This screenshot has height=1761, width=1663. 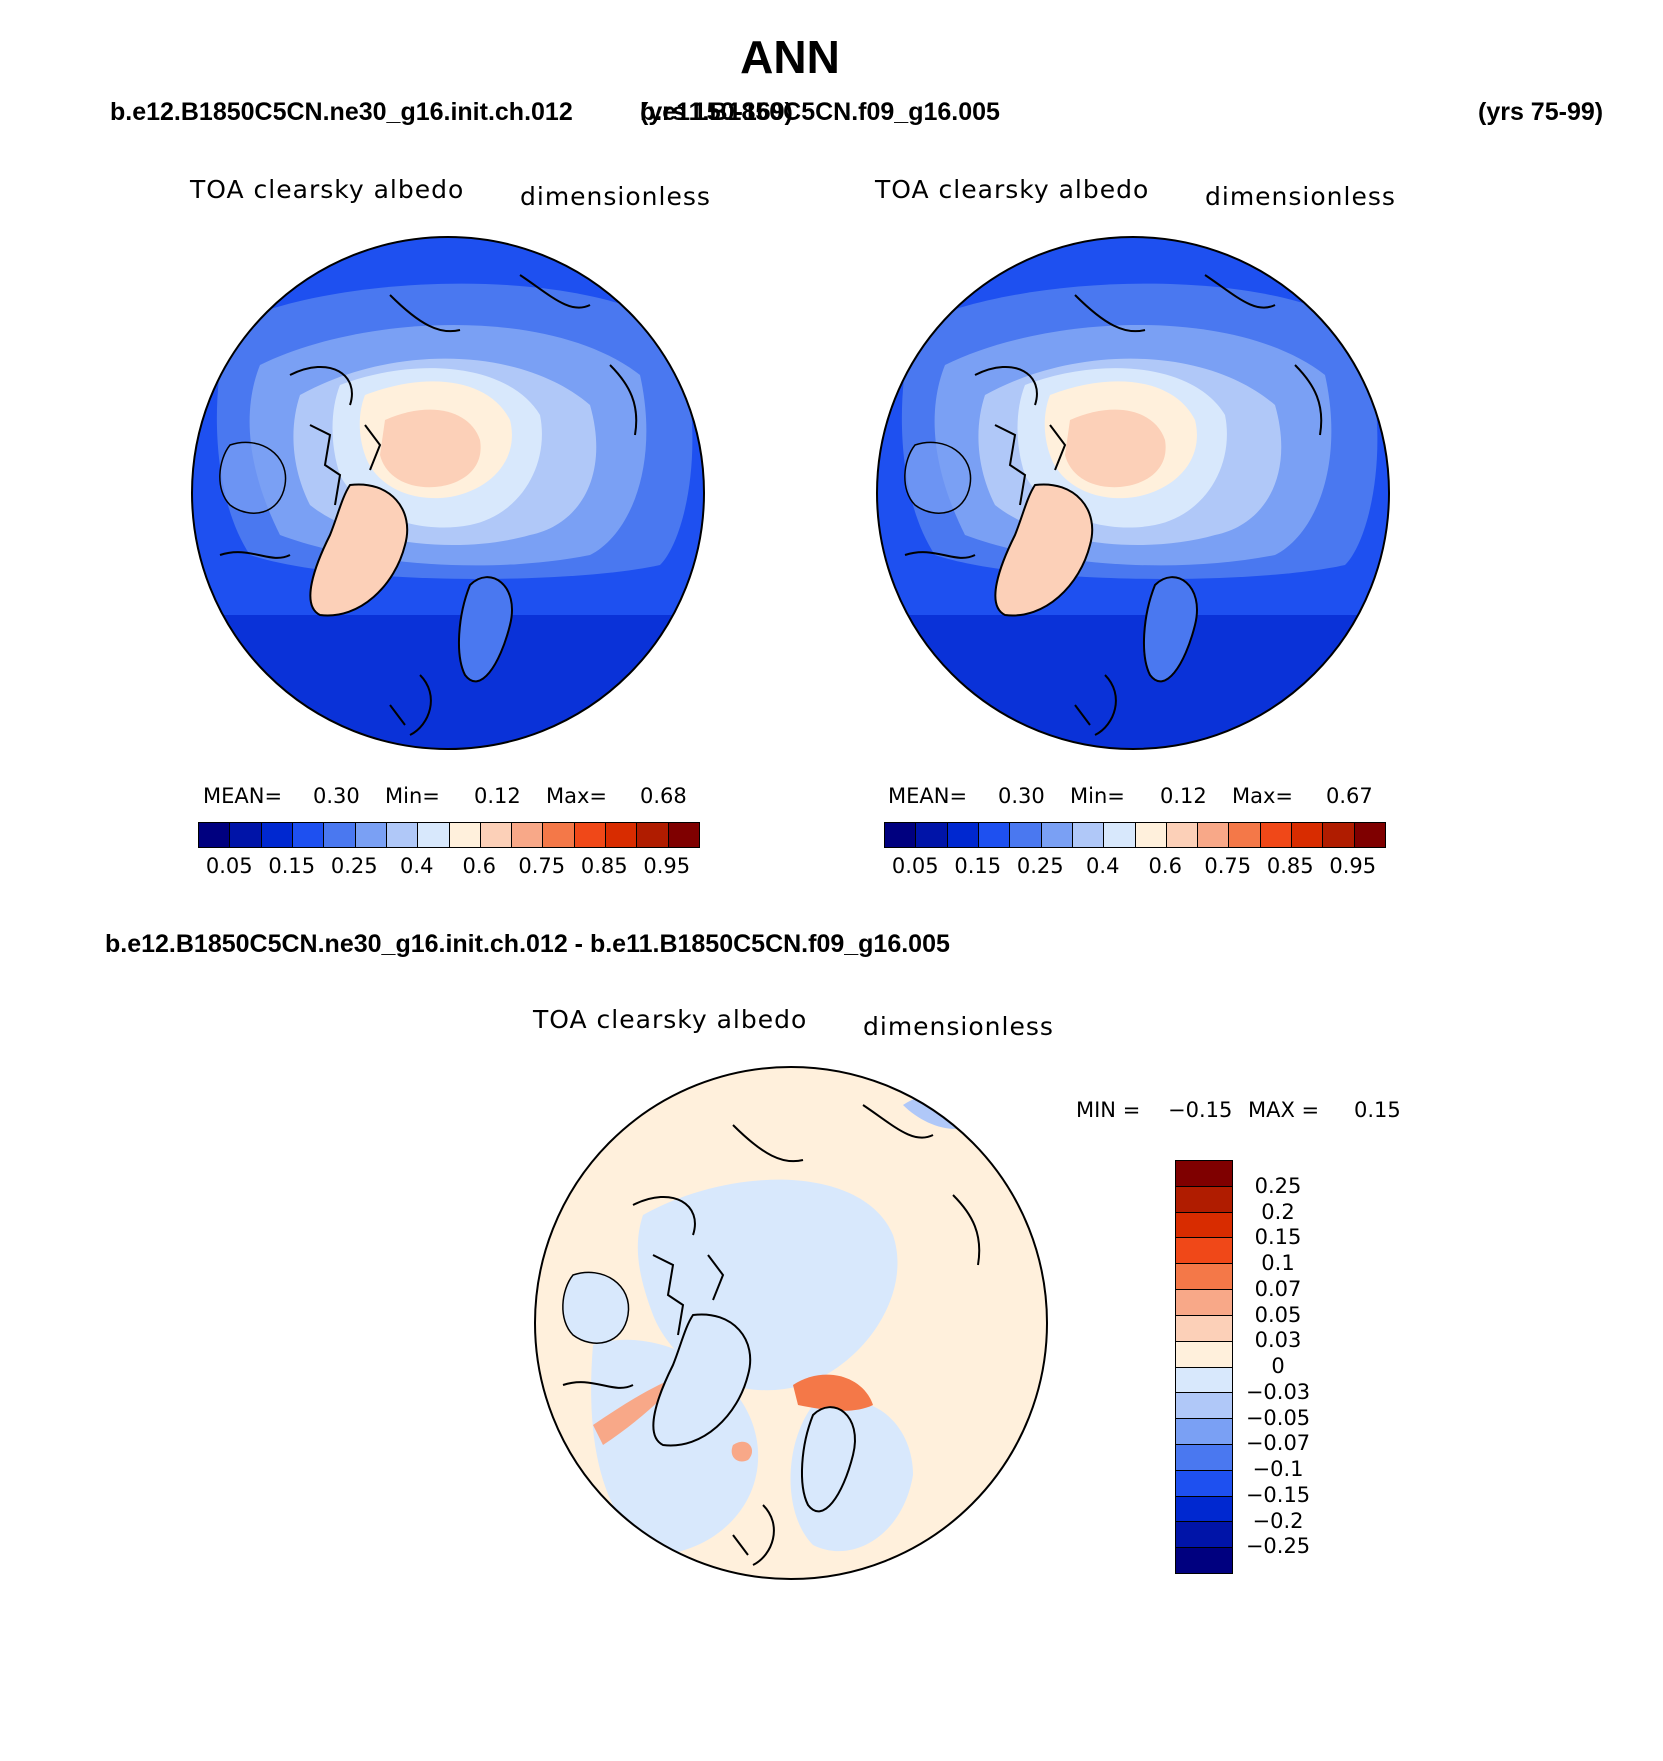 I want to click on difference-colorbar-tick-label: −0.25, so click(x=1278, y=1546).